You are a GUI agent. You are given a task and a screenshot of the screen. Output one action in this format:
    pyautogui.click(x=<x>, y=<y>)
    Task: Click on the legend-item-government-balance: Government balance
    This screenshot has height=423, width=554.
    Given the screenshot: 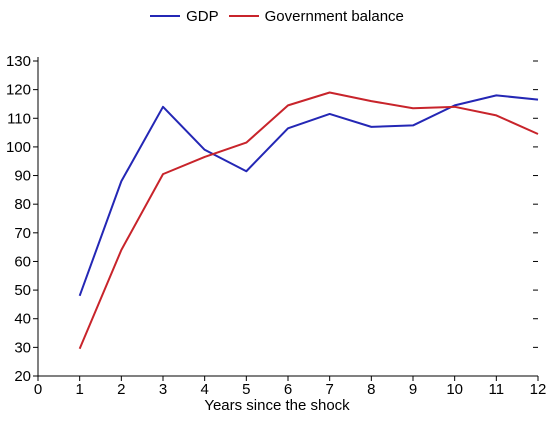 What is the action you would take?
    pyautogui.click(x=316, y=16)
    